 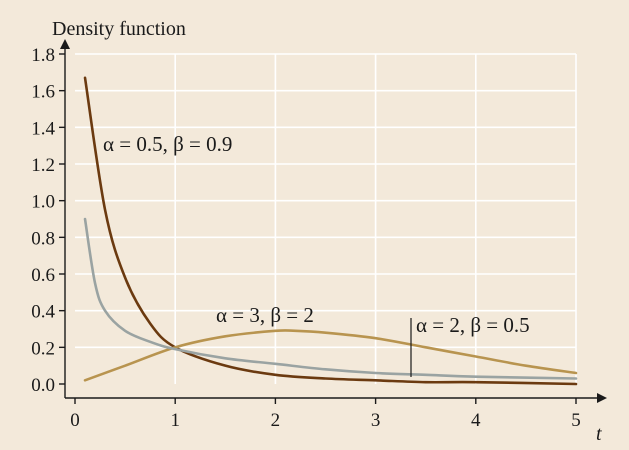 I want to click on annotation-series-2: α = 3, β = 2, so click(x=265, y=315).